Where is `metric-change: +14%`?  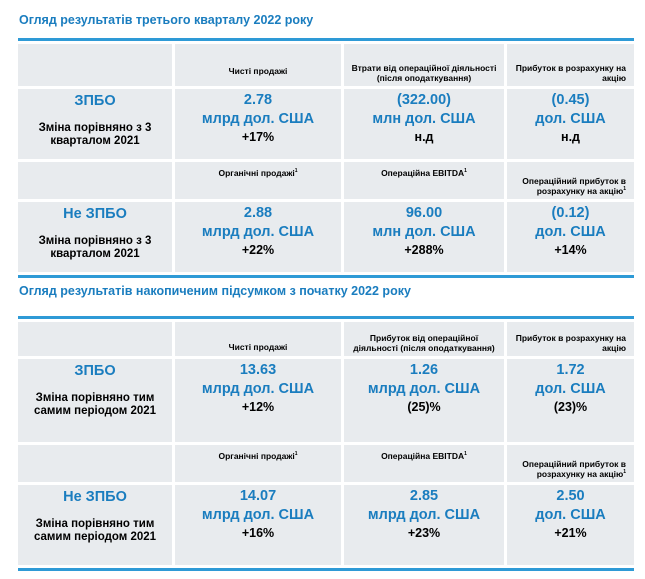 metric-change: +14% is located at coordinates (570, 250).